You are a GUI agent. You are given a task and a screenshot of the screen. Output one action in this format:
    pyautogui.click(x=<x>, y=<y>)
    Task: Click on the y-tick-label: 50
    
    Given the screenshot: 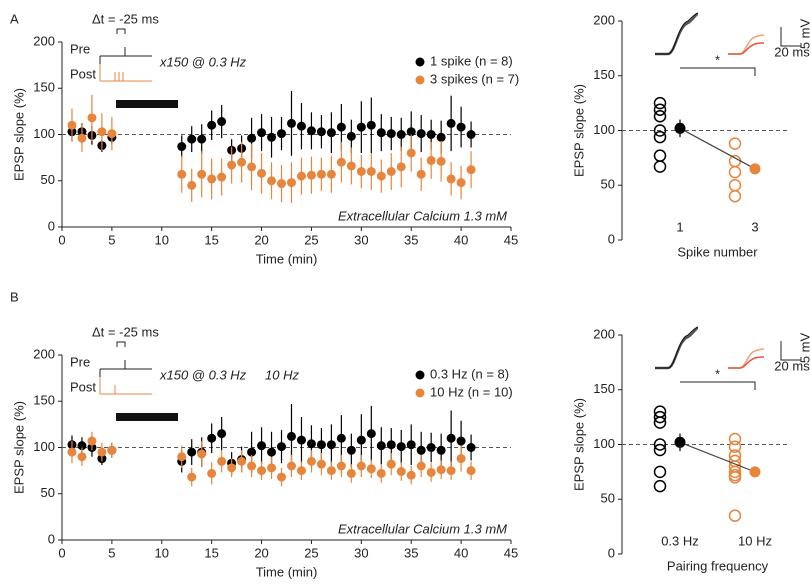 What is the action you would take?
    pyautogui.click(x=608, y=184)
    